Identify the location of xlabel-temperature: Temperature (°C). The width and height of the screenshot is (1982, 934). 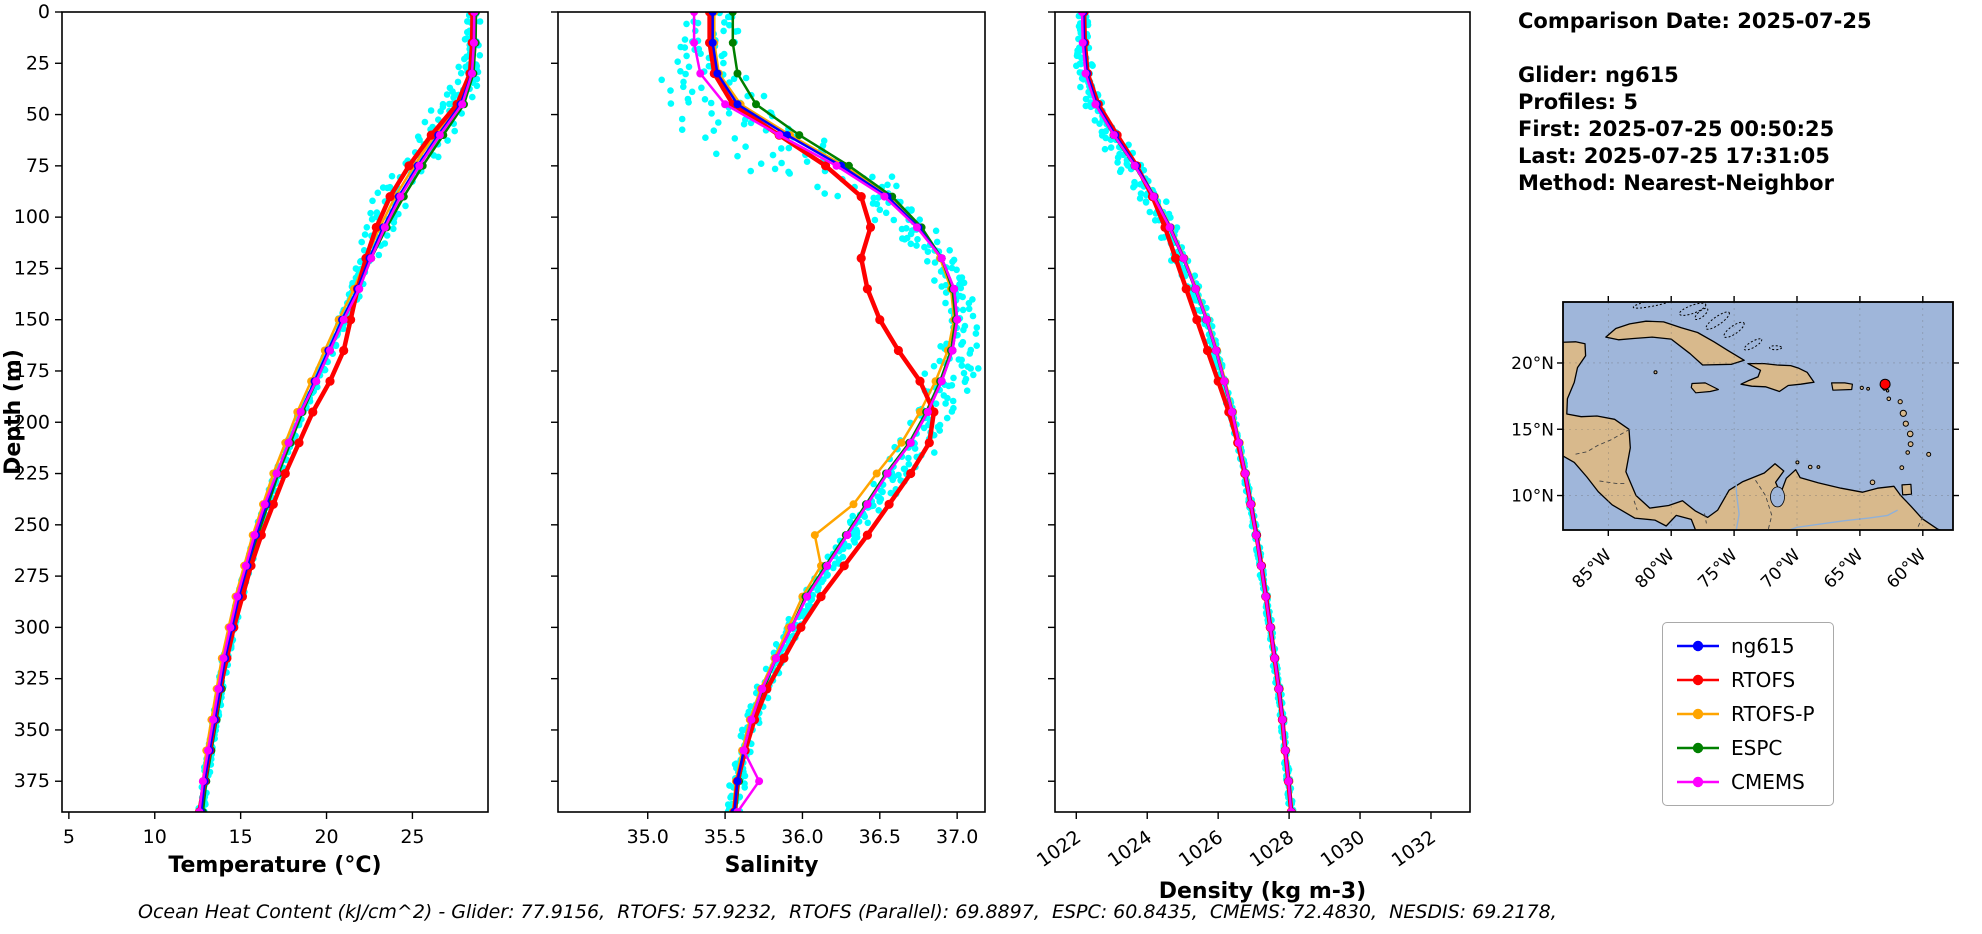
(274, 865).